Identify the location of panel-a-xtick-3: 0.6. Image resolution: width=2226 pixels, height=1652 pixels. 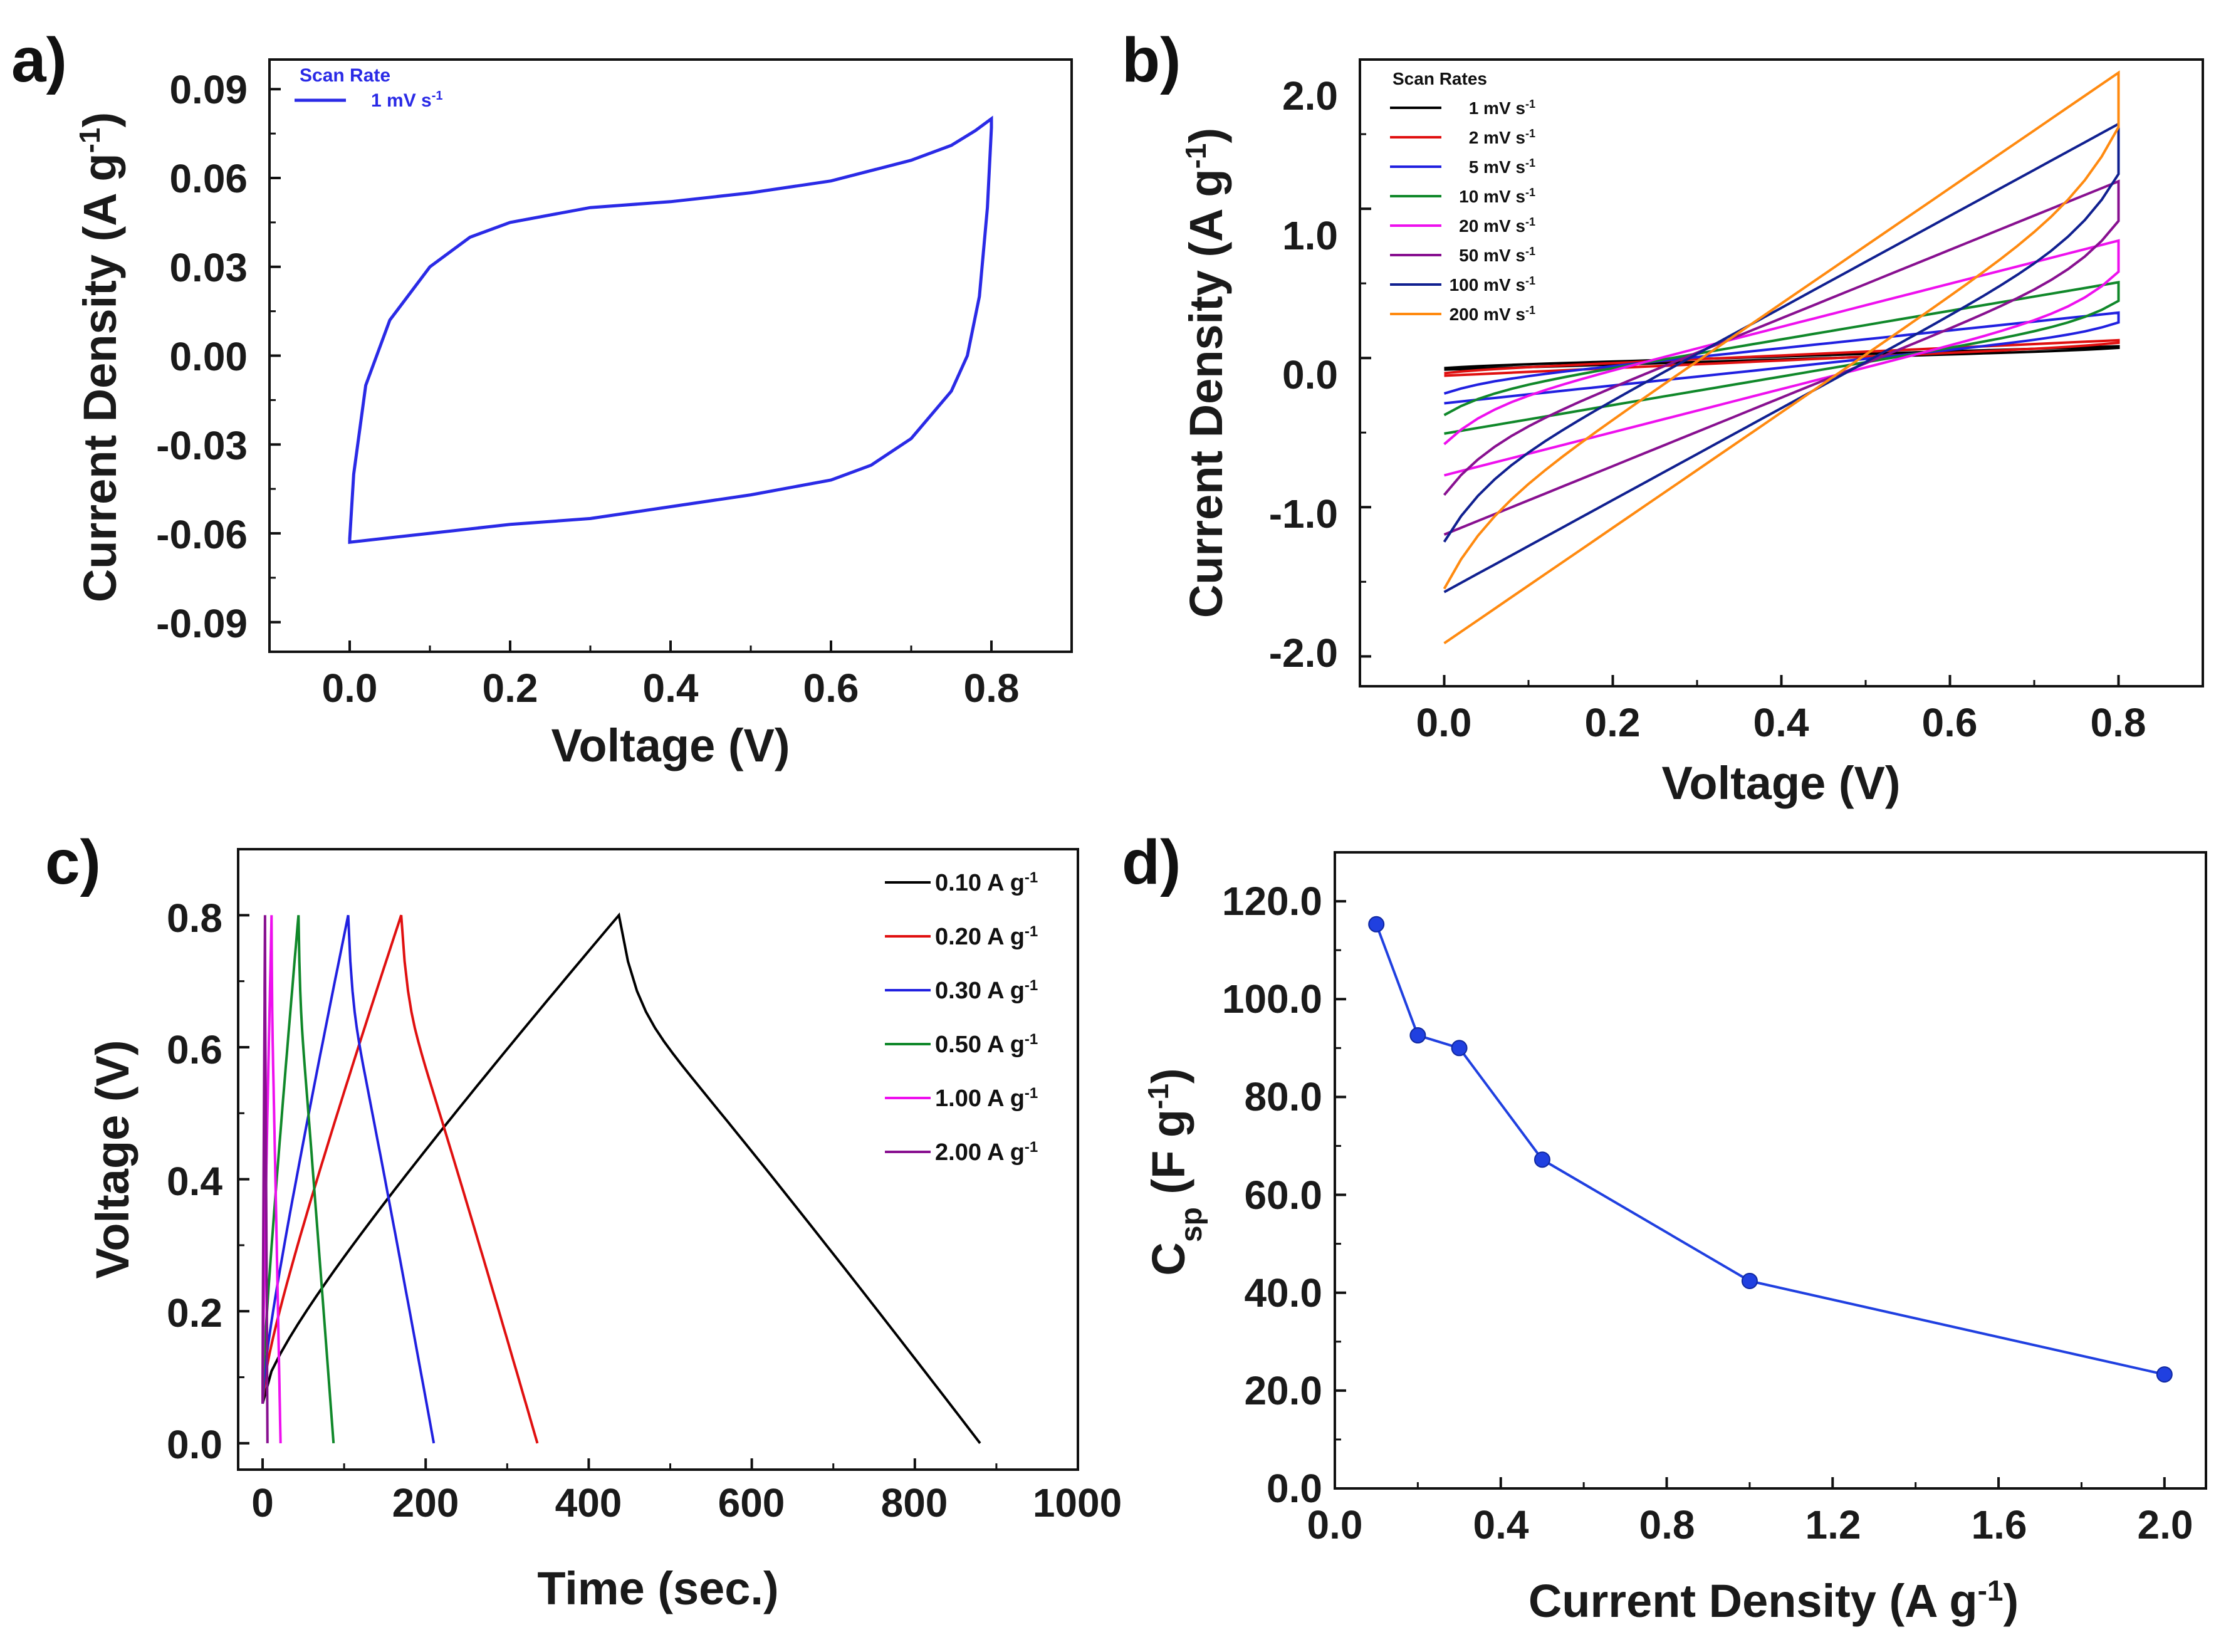
(831, 688).